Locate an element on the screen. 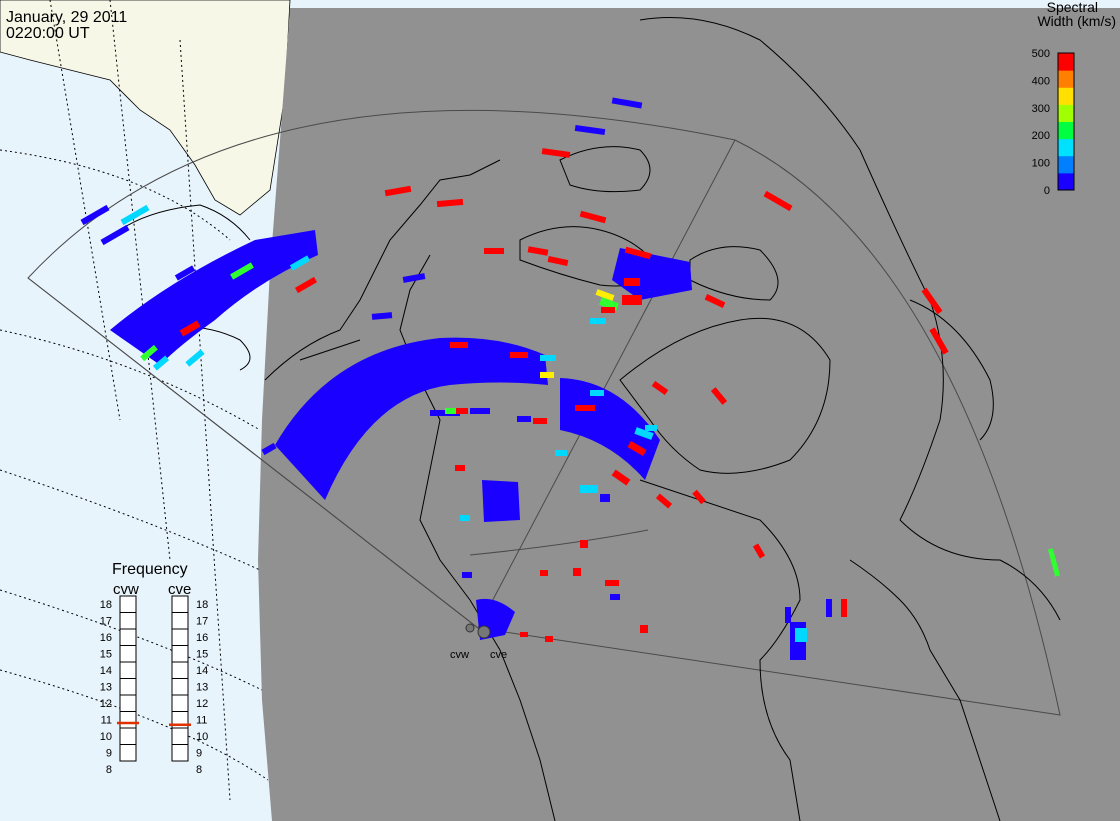 This screenshot has height=821, width=1120. echo-band-west is located at coordinates (214, 297).